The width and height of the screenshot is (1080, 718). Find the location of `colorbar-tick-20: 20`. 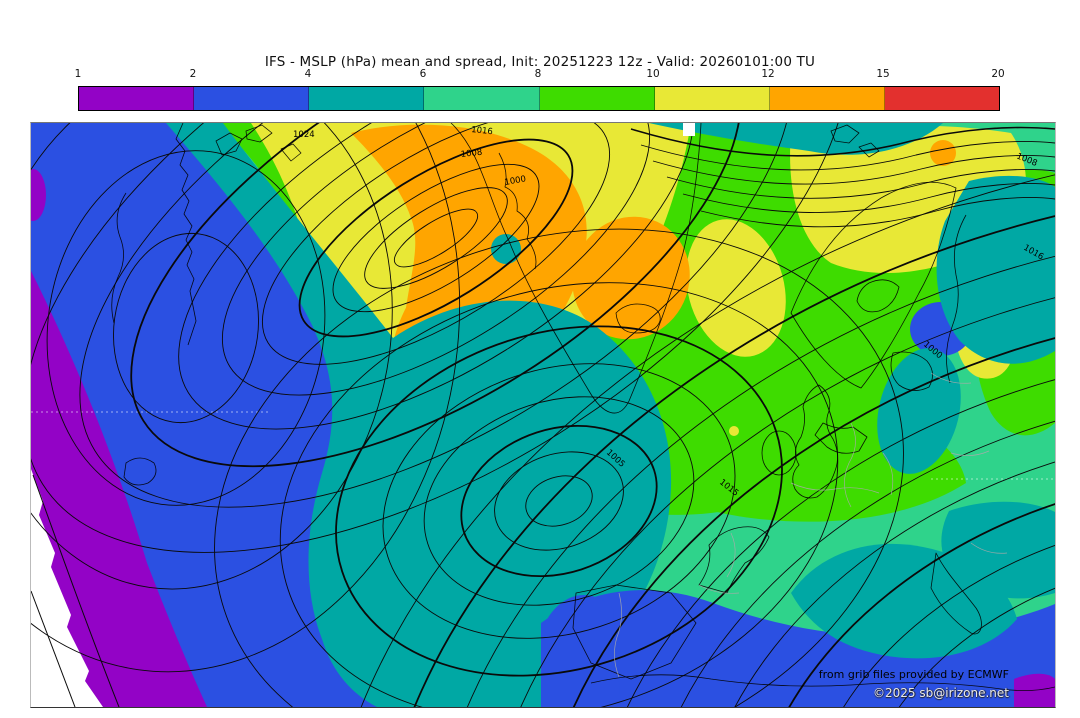

colorbar-tick-20: 20 is located at coordinates (998, 74).